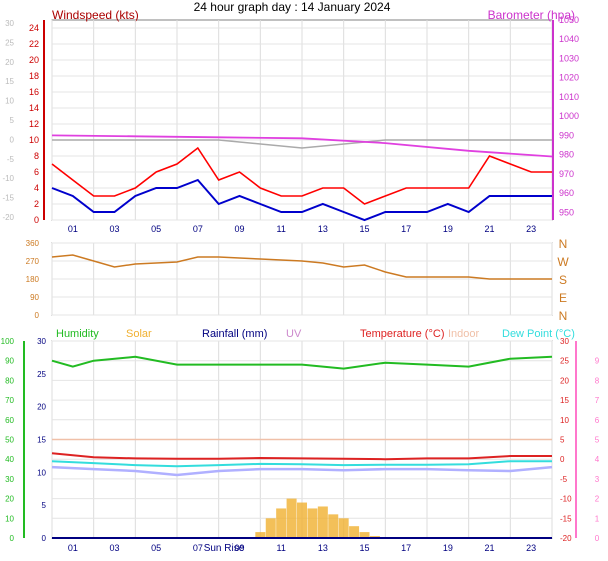 This screenshot has height=561, width=608. I want to click on temperature-tick: 25, so click(564, 361).